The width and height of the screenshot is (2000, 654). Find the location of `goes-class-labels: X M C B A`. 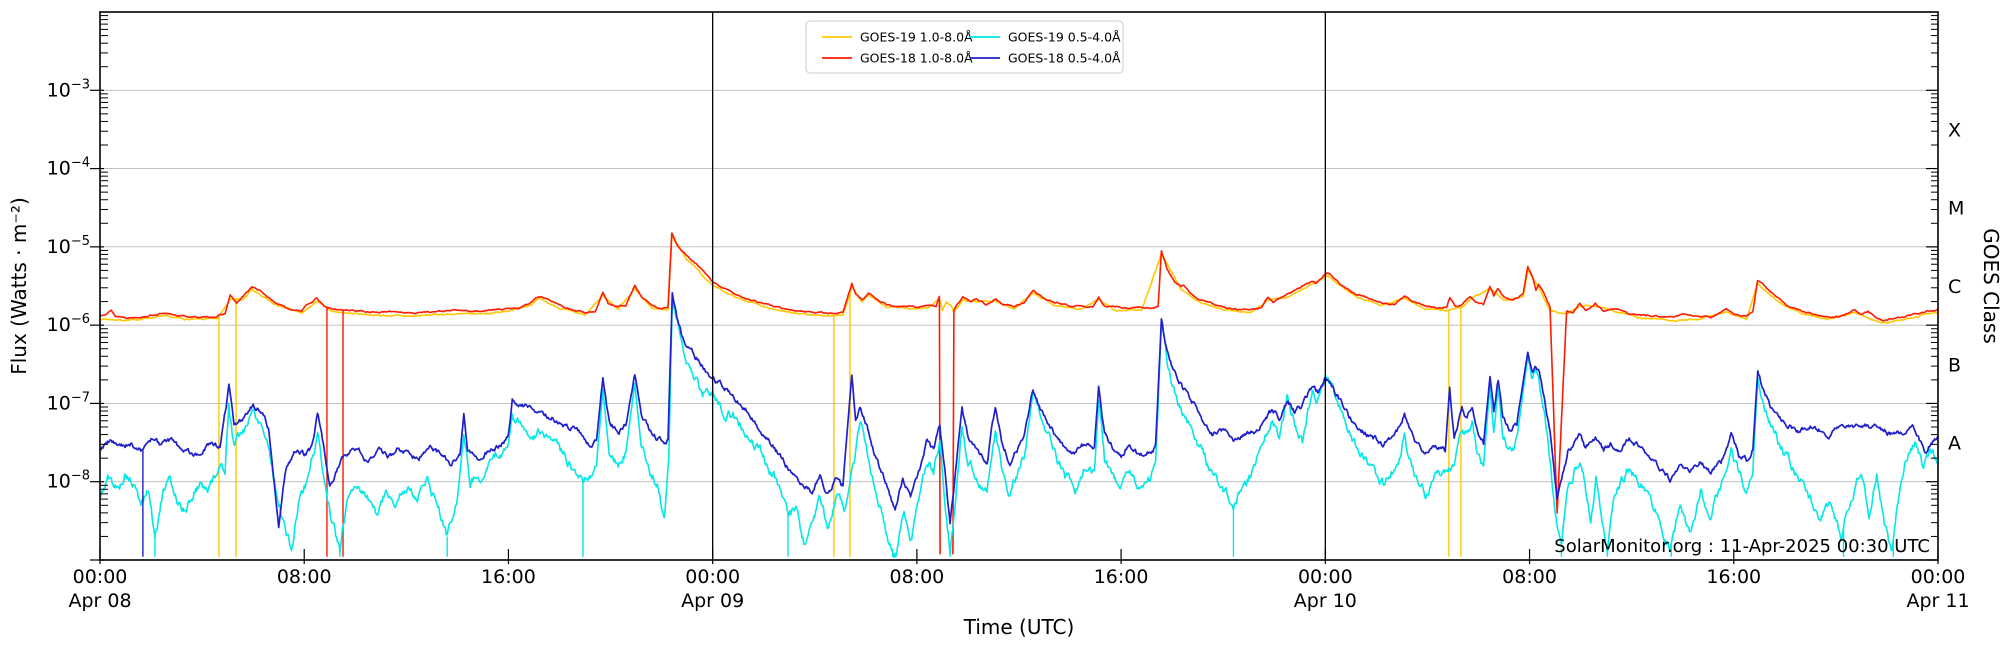

goes-class-labels: X M C B A is located at coordinates (1956, 286).